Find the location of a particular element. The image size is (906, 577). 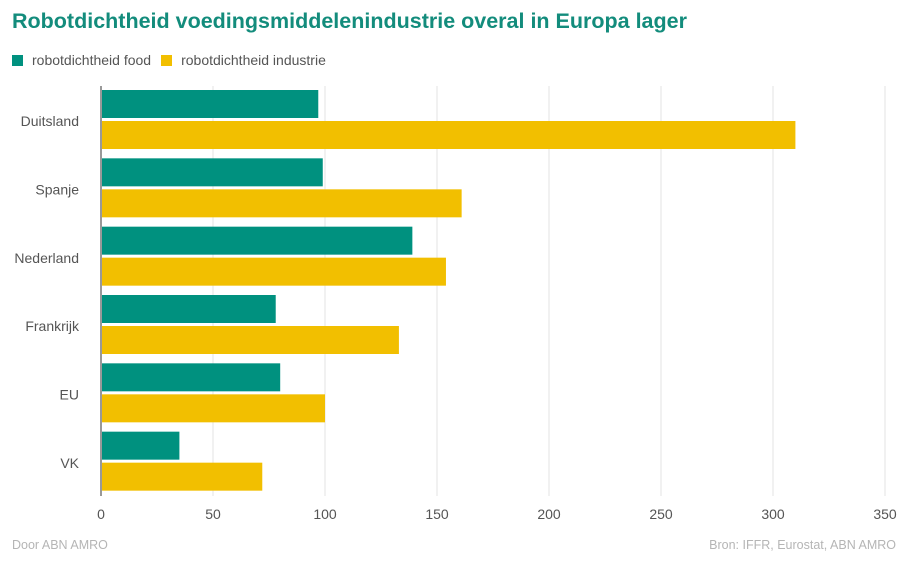

x-tick-label: 200 is located at coordinates (549, 514).